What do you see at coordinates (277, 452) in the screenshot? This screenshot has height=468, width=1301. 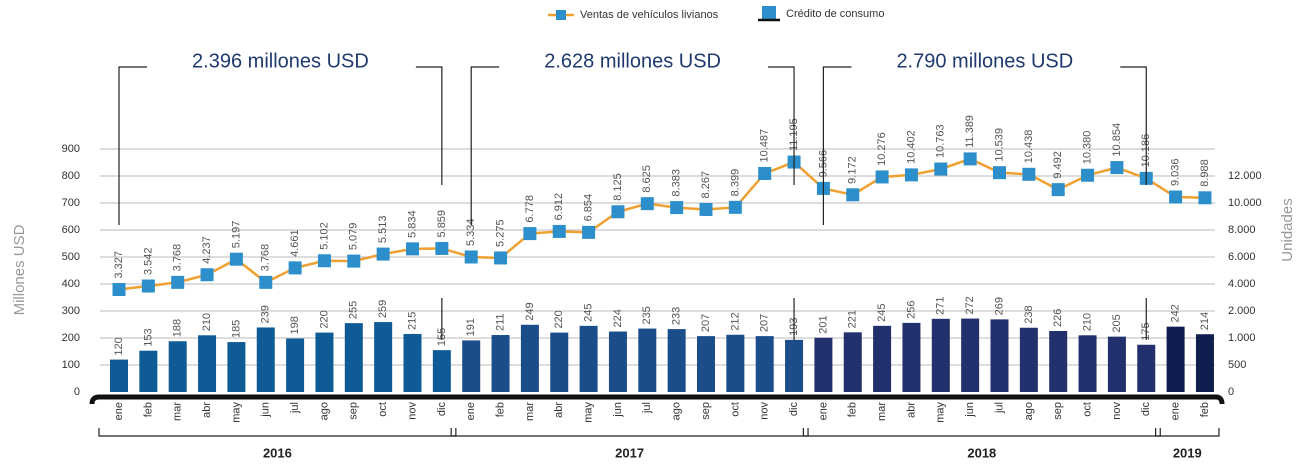 I see `year-label: 2016` at bounding box center [277, 452].